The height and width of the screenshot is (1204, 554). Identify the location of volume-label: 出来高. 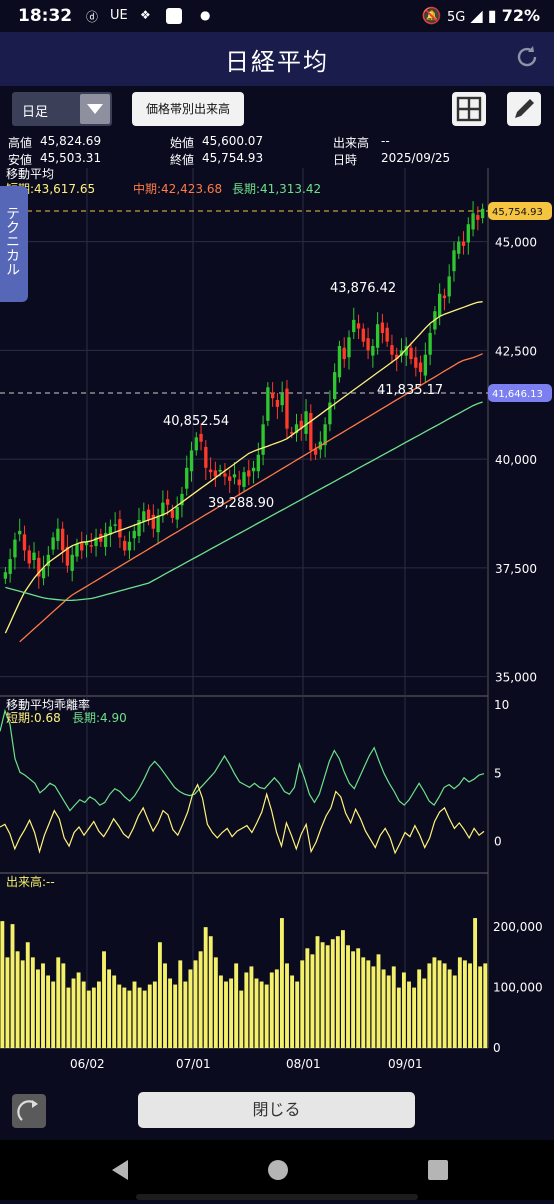
(351, 143).